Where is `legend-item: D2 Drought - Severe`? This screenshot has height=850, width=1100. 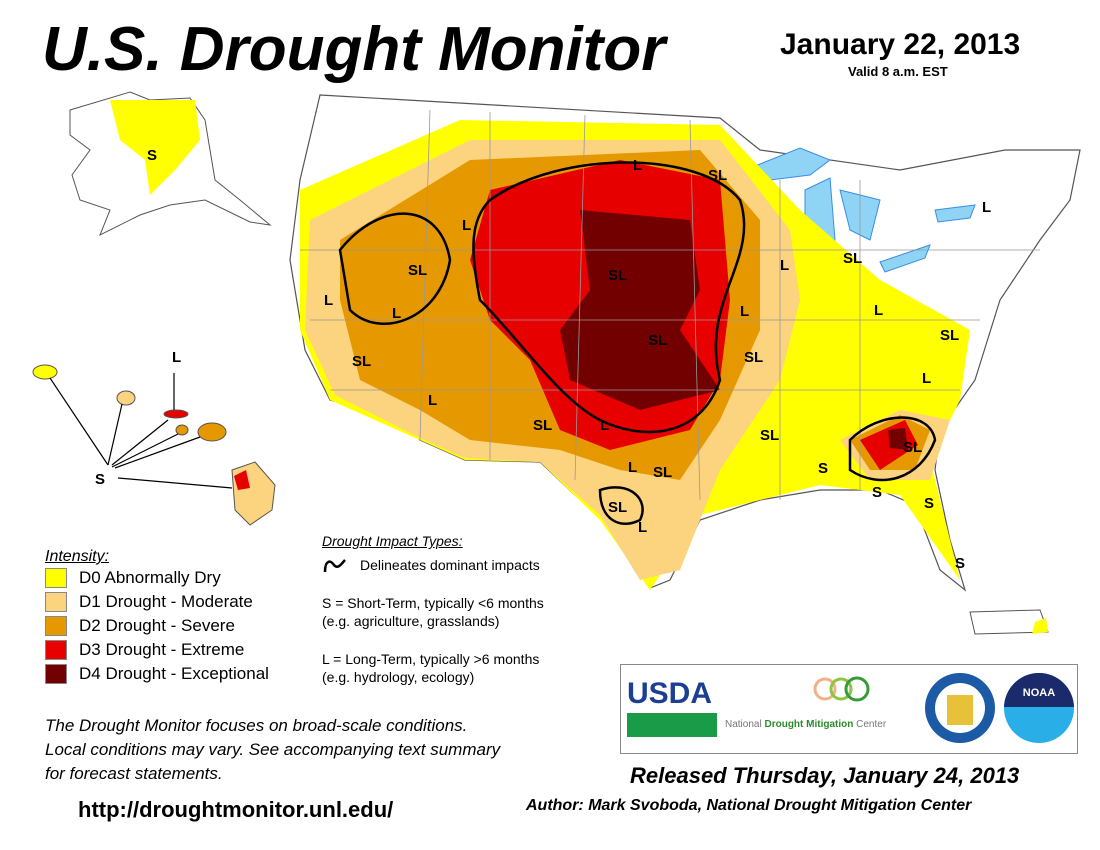 legend-item: D2 Drought - Severe is located at coordinates (157, 626).